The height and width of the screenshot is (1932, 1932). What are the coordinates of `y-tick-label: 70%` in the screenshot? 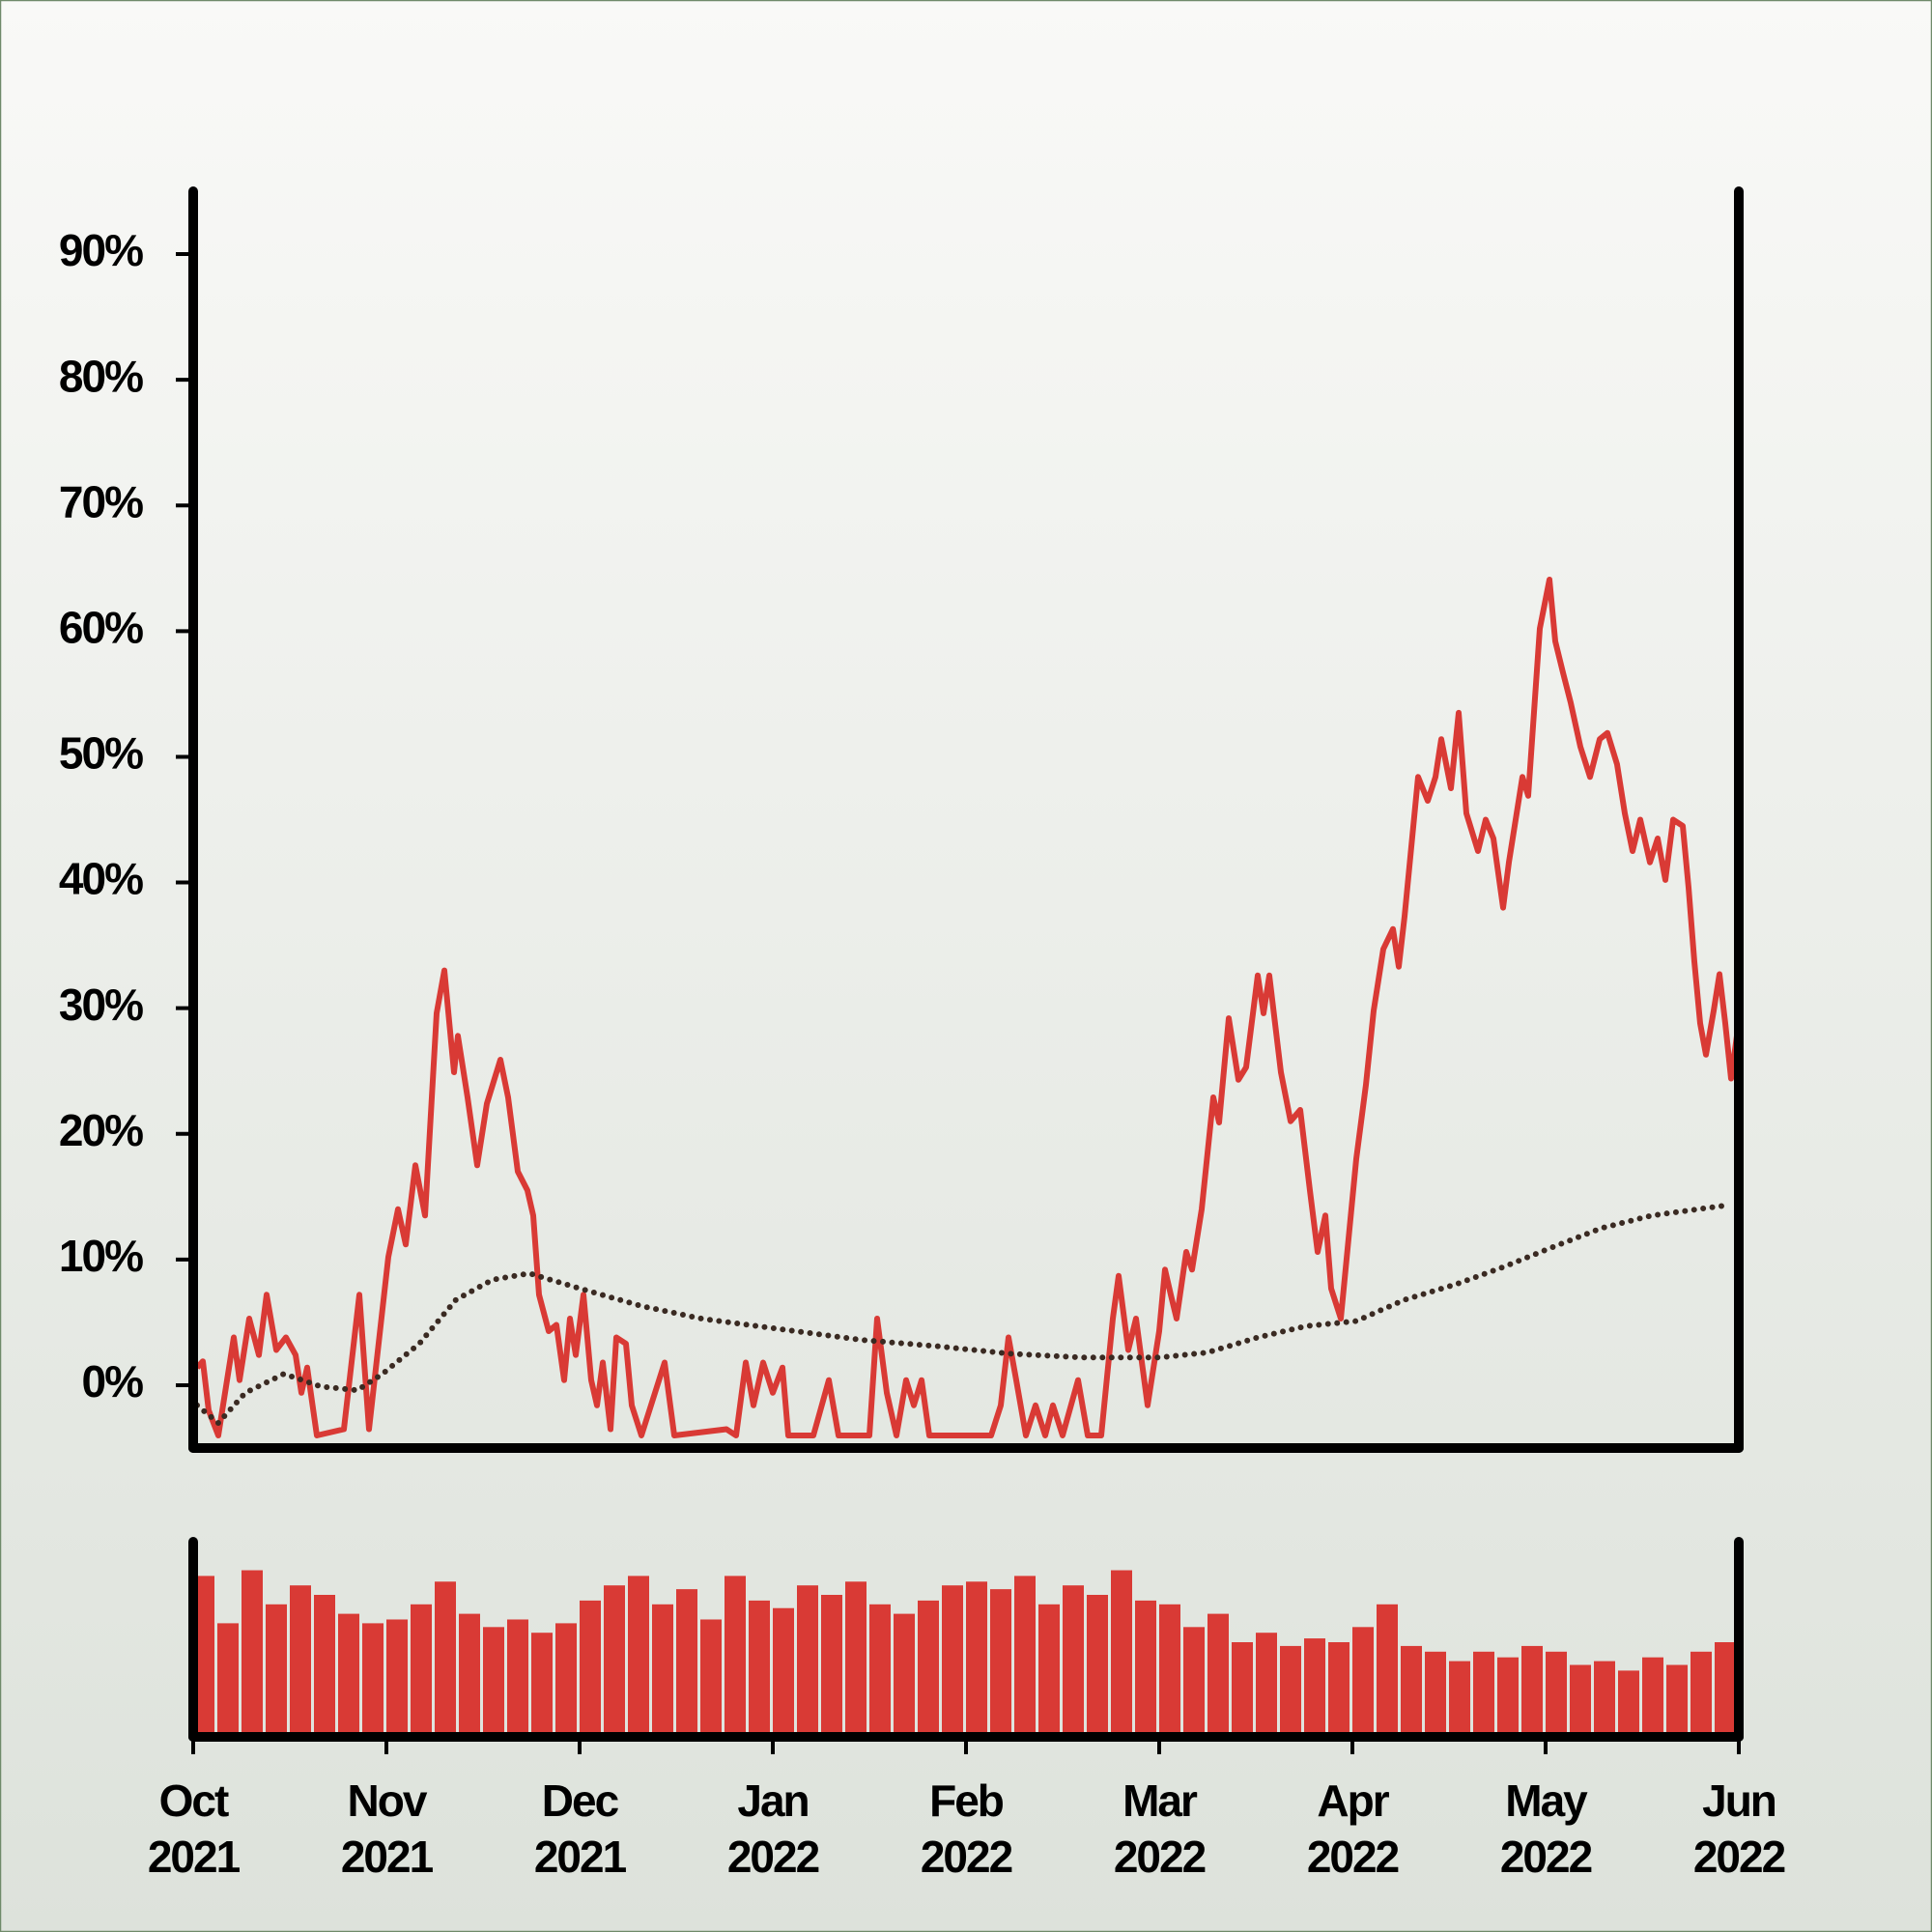 It's located at (101, 501).